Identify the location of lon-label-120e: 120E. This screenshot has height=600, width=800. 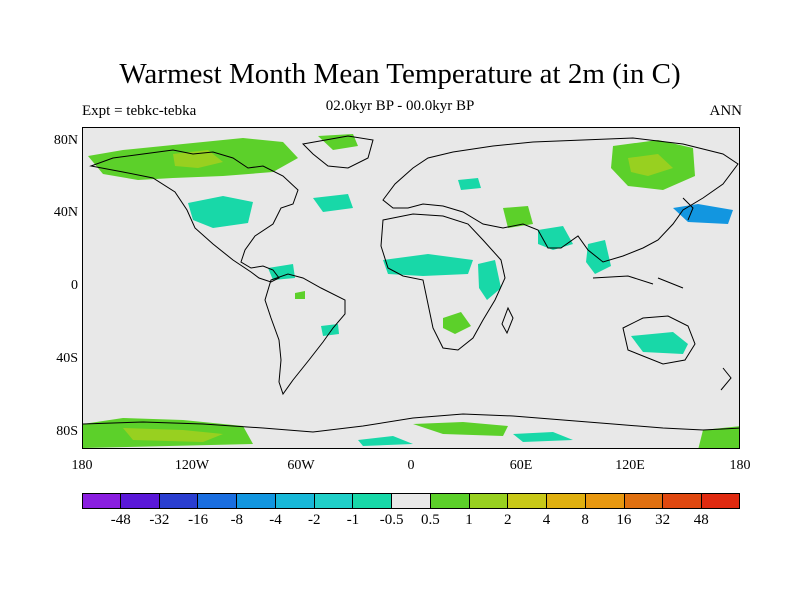
(630, 465).